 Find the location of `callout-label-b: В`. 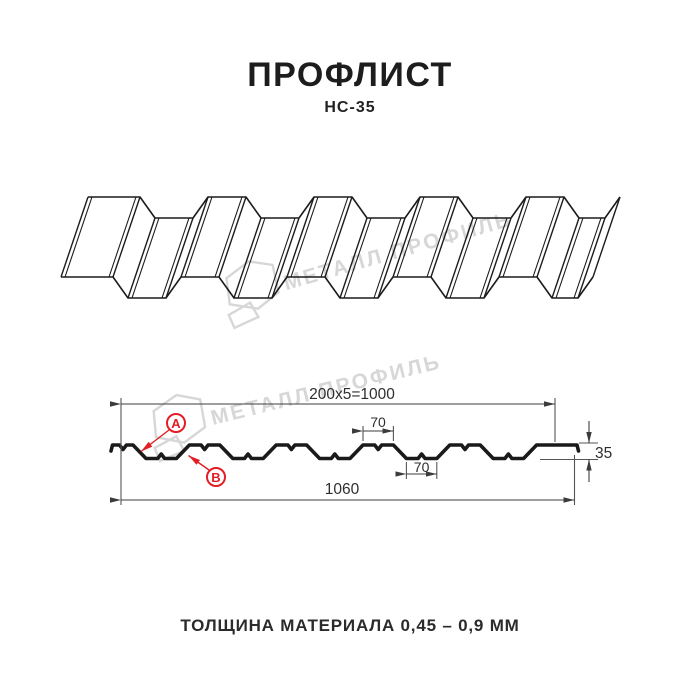

callout-label-b: В is located at coordinates (215, 477).